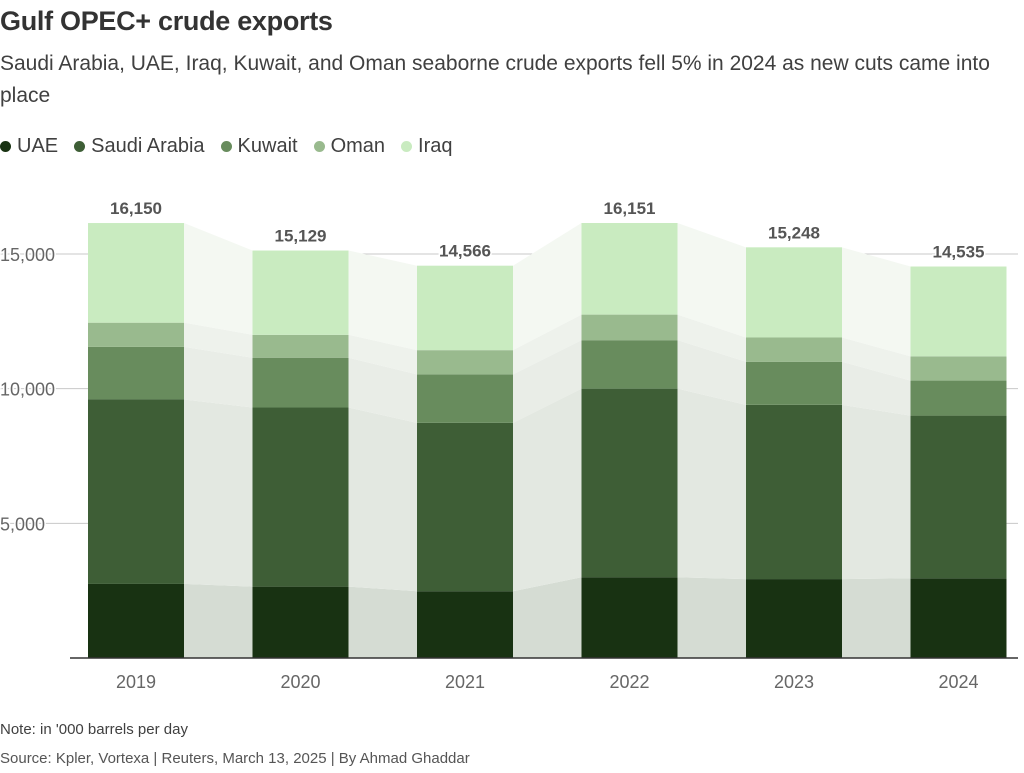 The height and width of the screenshot is (773, 1024). I want to click on bar-iraq-2024, so click(958, 311).